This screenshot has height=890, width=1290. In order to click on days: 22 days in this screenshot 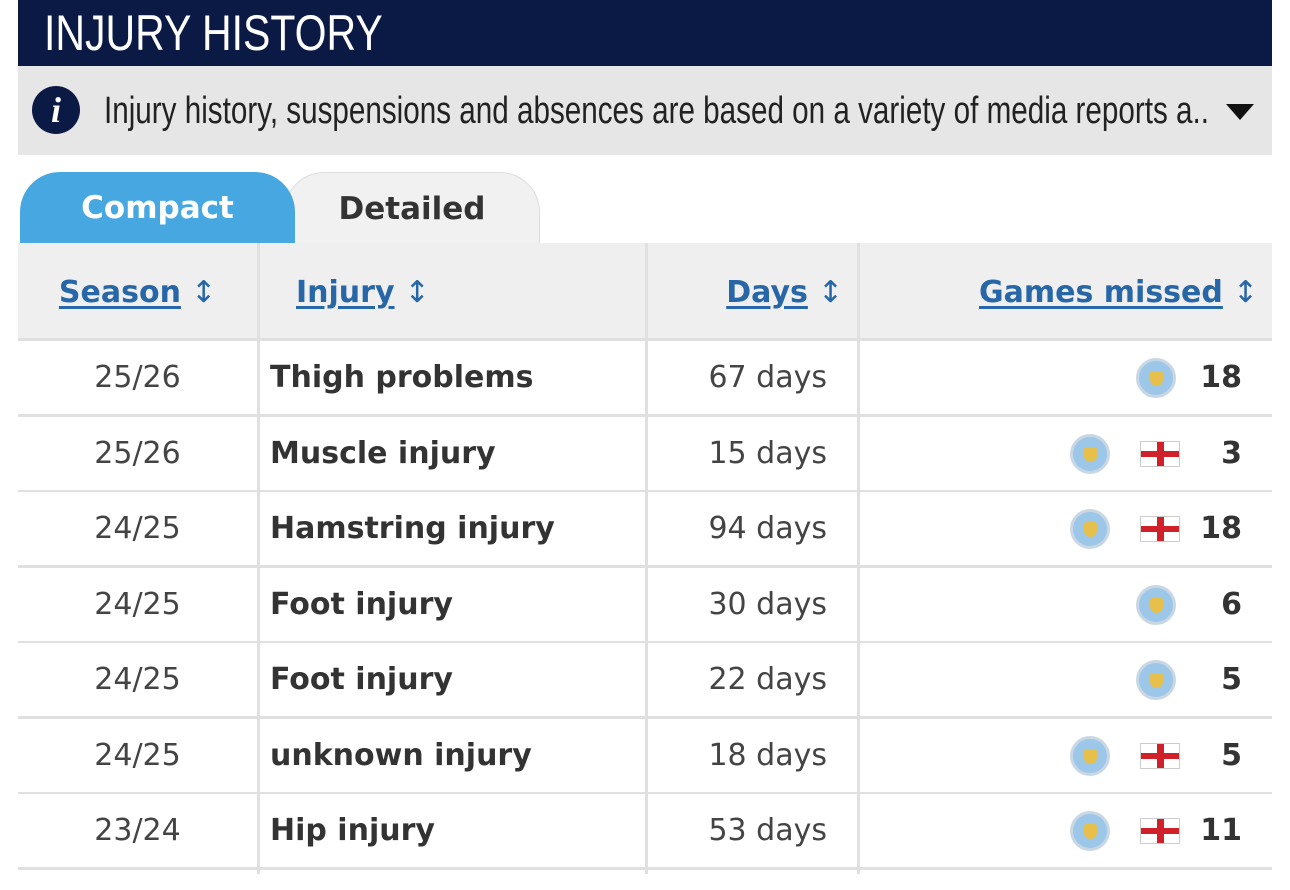, I will do `click(767, 679)`.